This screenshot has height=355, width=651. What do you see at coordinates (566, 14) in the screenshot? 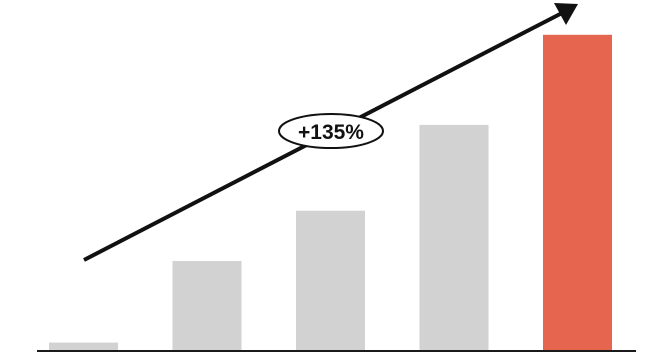
I see `trend-arrow-head` at bounding box center [566, 14].